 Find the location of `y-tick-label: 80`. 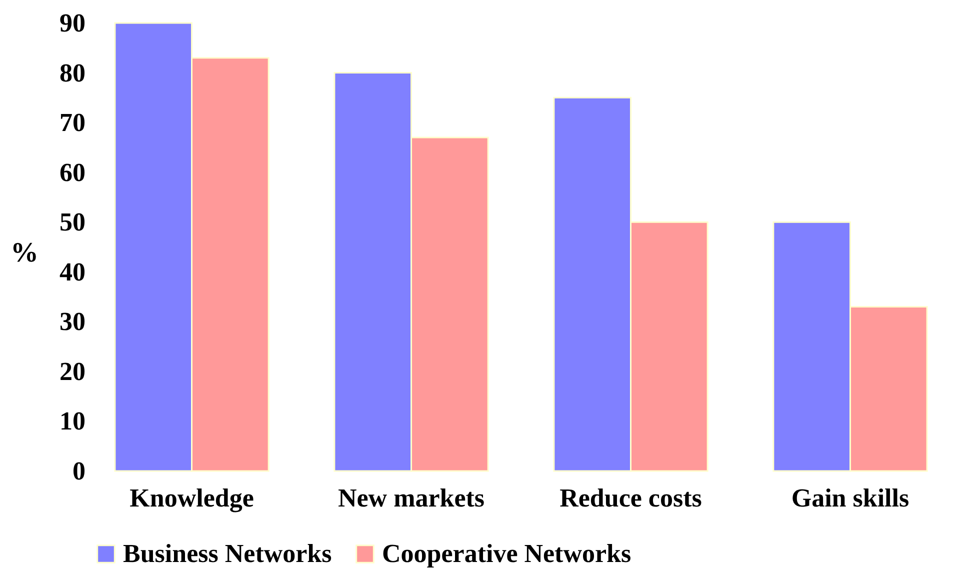

y-tick-label: 80 is located at coordinates (73, 73).